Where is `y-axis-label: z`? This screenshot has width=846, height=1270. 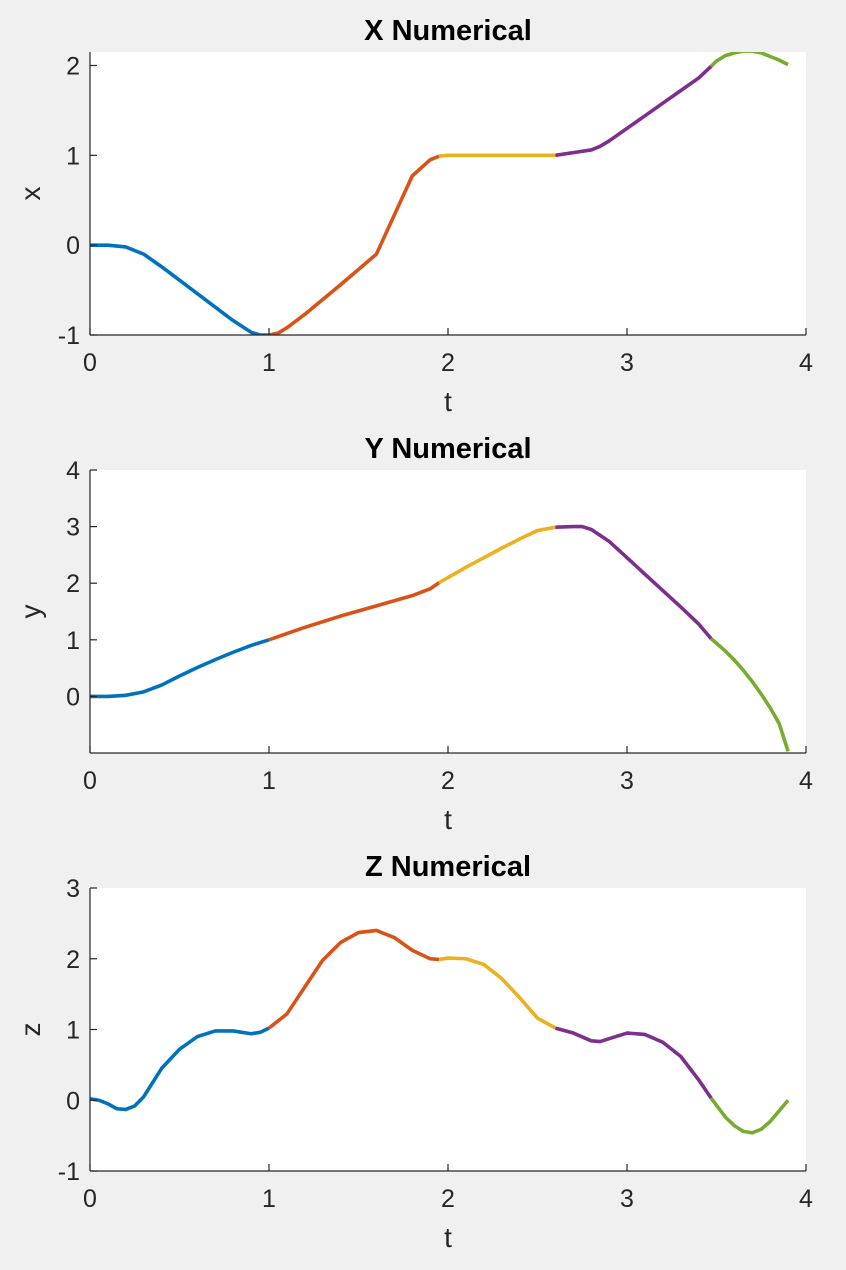
y-axis-label: z is located at coordinates (30, 1030).